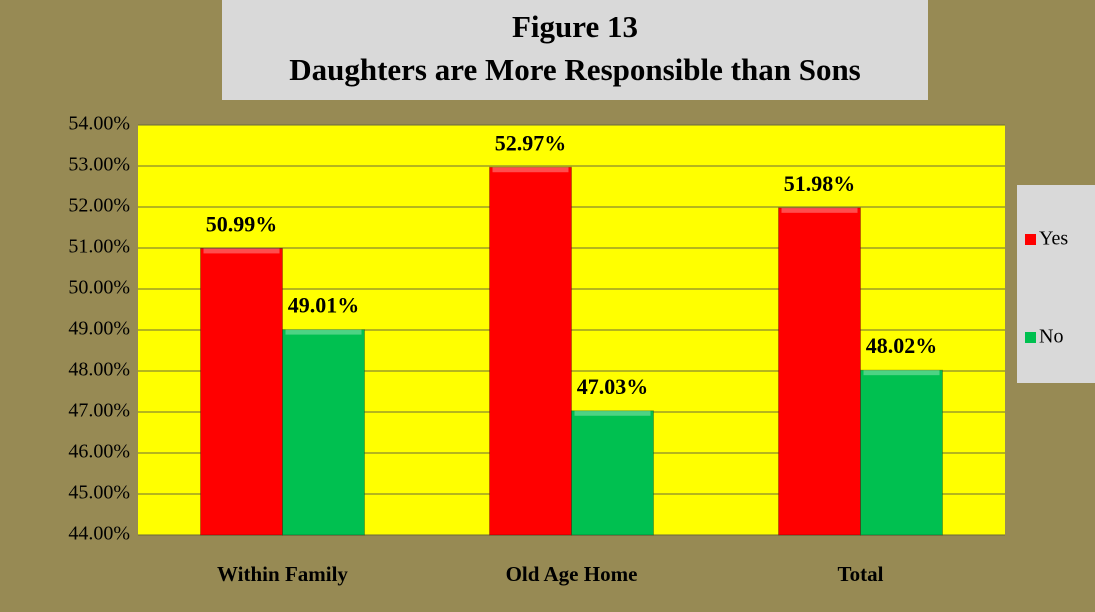  I want to click on y-tick-label: 54.00%, so click(99, 124).